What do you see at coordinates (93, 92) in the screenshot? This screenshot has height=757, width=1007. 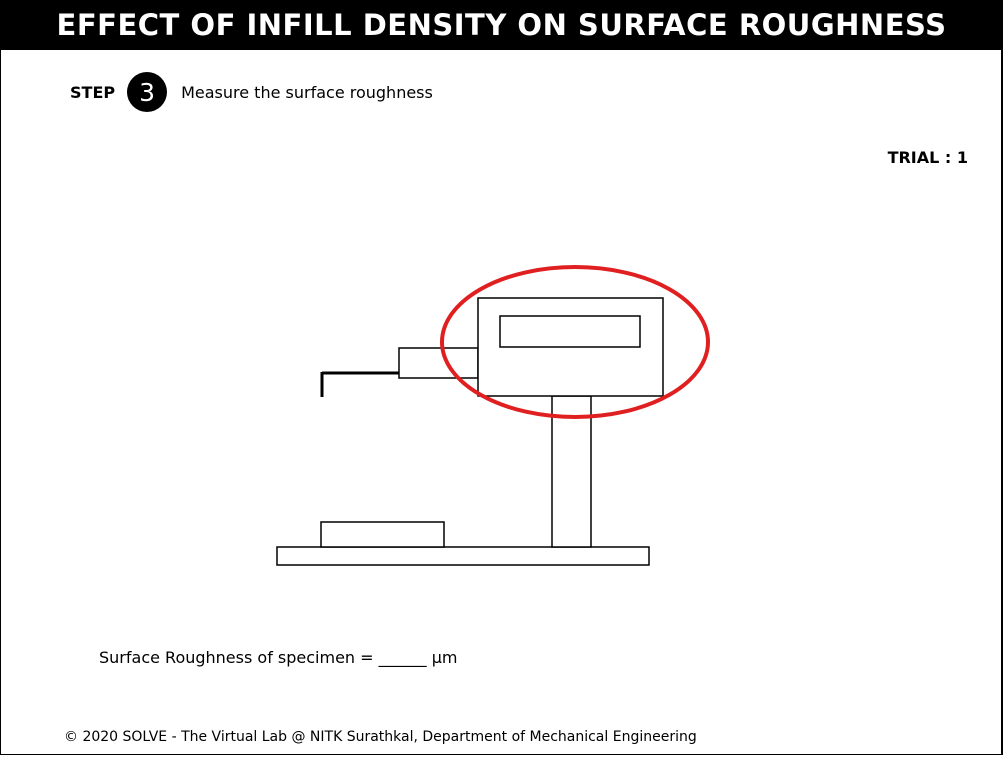 I see `step-label: STEP` at bounding box center [93, 92].